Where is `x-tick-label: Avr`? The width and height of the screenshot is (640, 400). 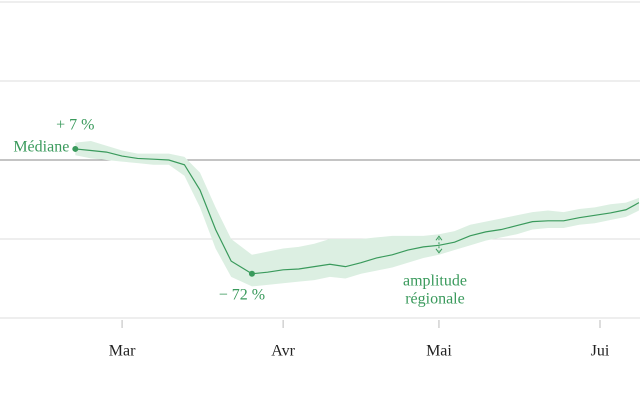
x-tick-label: Avr is located at coordinates (283, 351).